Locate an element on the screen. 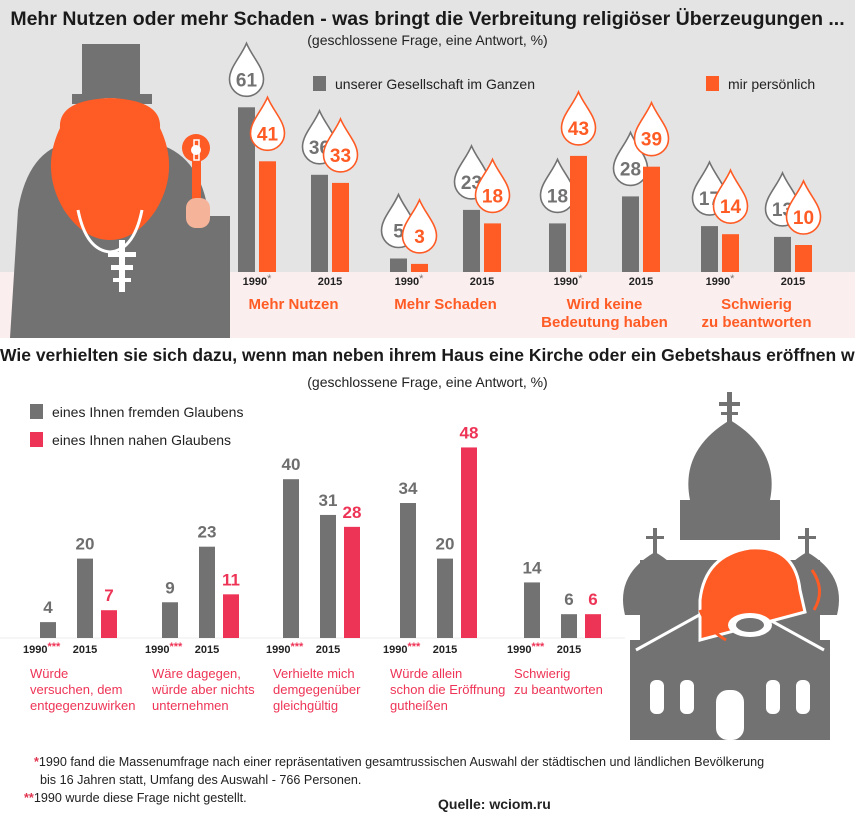 Image resolution: width=855 pixels, height=822 pixels. category-label-2-g4-l1: zu beantworten is located at coordinates (558, 689).